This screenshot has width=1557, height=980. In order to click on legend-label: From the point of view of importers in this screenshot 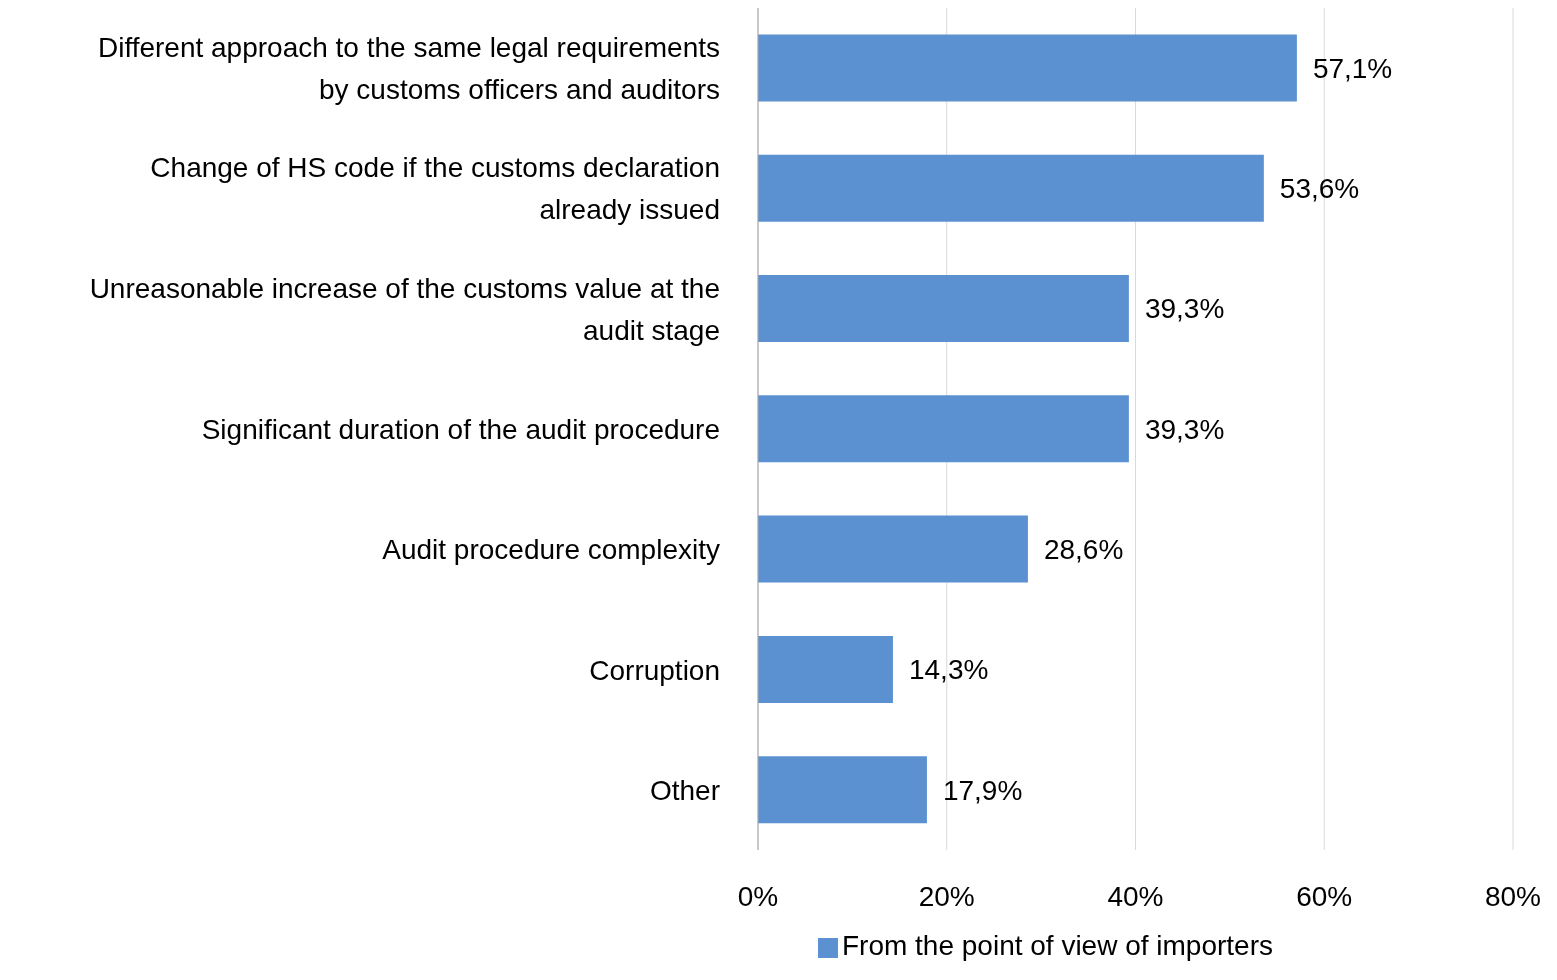, I will do `click(1057, 945)`.